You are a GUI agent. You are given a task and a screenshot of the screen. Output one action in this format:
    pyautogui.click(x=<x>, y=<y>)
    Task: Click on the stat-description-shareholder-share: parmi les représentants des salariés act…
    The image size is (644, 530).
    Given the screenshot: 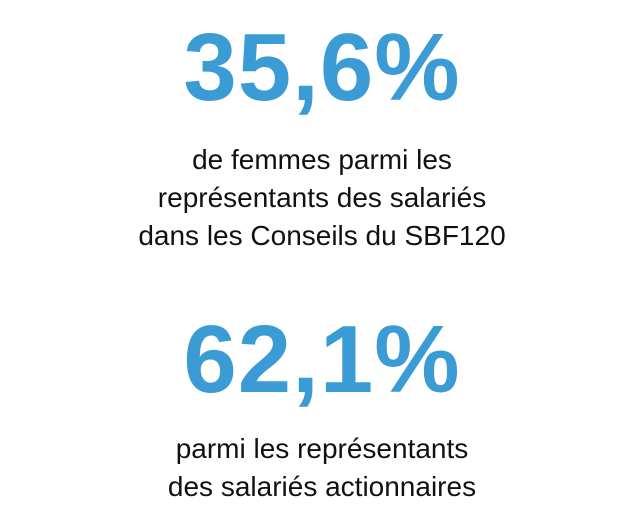 What is the action you would take?
    pyautogui.click(x=322, y=468)
    